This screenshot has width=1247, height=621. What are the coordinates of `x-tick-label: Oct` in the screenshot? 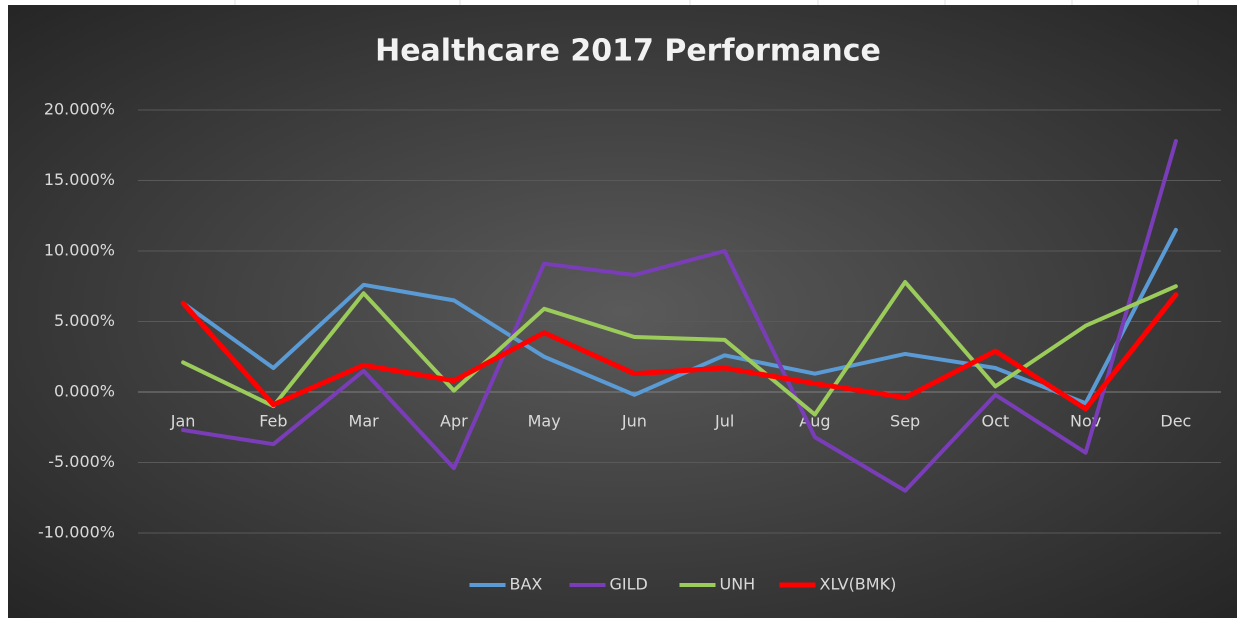 It's located at (996, 421).